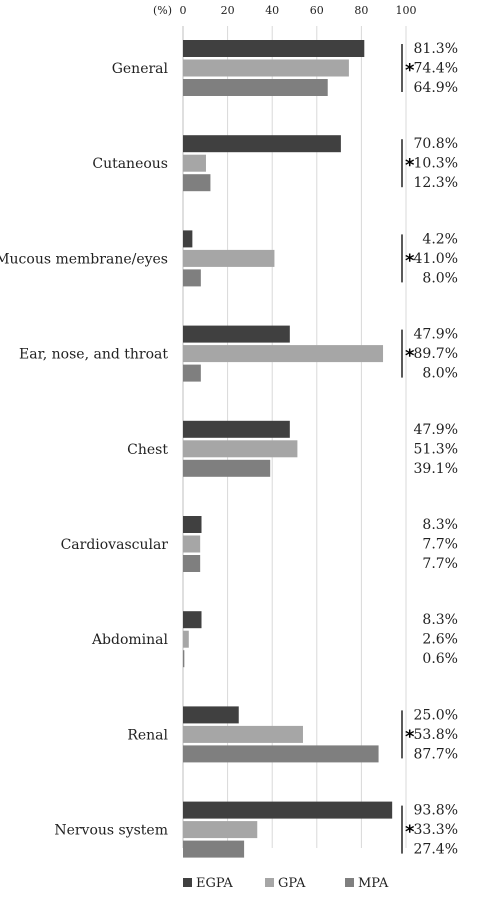 The height and width of the screenshot is (905, 488). Describe the element at coordinates (436, 144) in the screenshot. I see `value-label: 70.8%` at that location.